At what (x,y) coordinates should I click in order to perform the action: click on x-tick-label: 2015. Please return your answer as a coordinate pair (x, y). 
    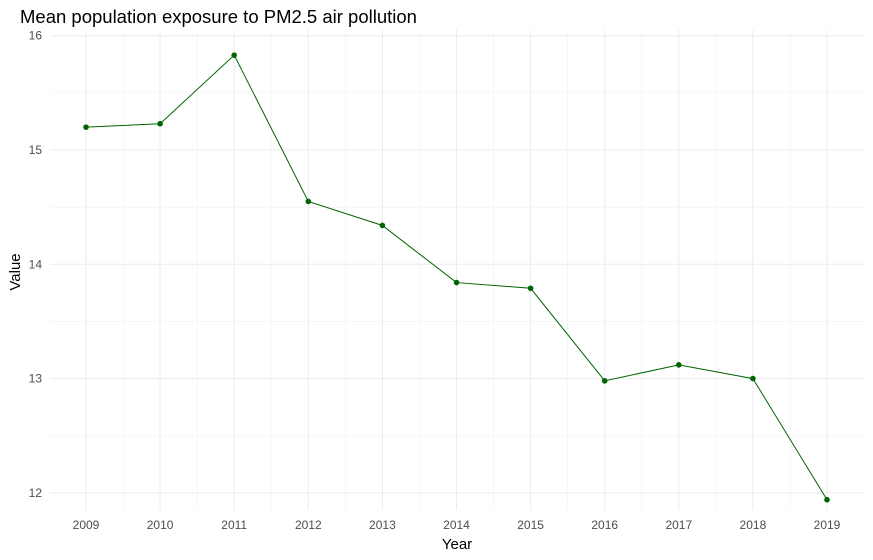
    Looking at the image, I should click on (530, 525).